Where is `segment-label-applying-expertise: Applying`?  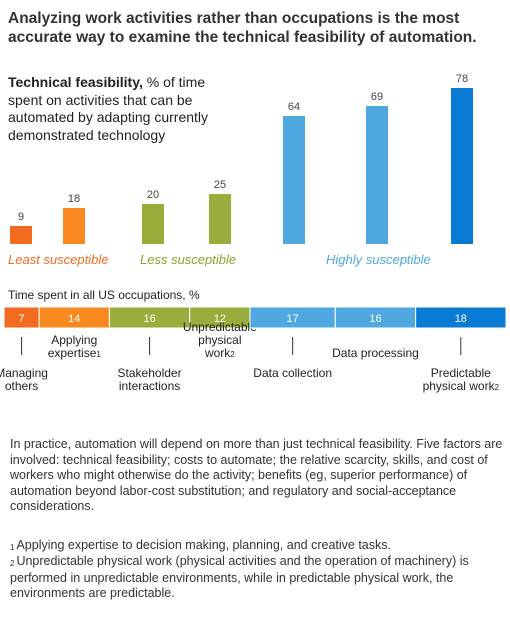
segment-label-applying-expertise: Applying is located at coordinates (74, 340).